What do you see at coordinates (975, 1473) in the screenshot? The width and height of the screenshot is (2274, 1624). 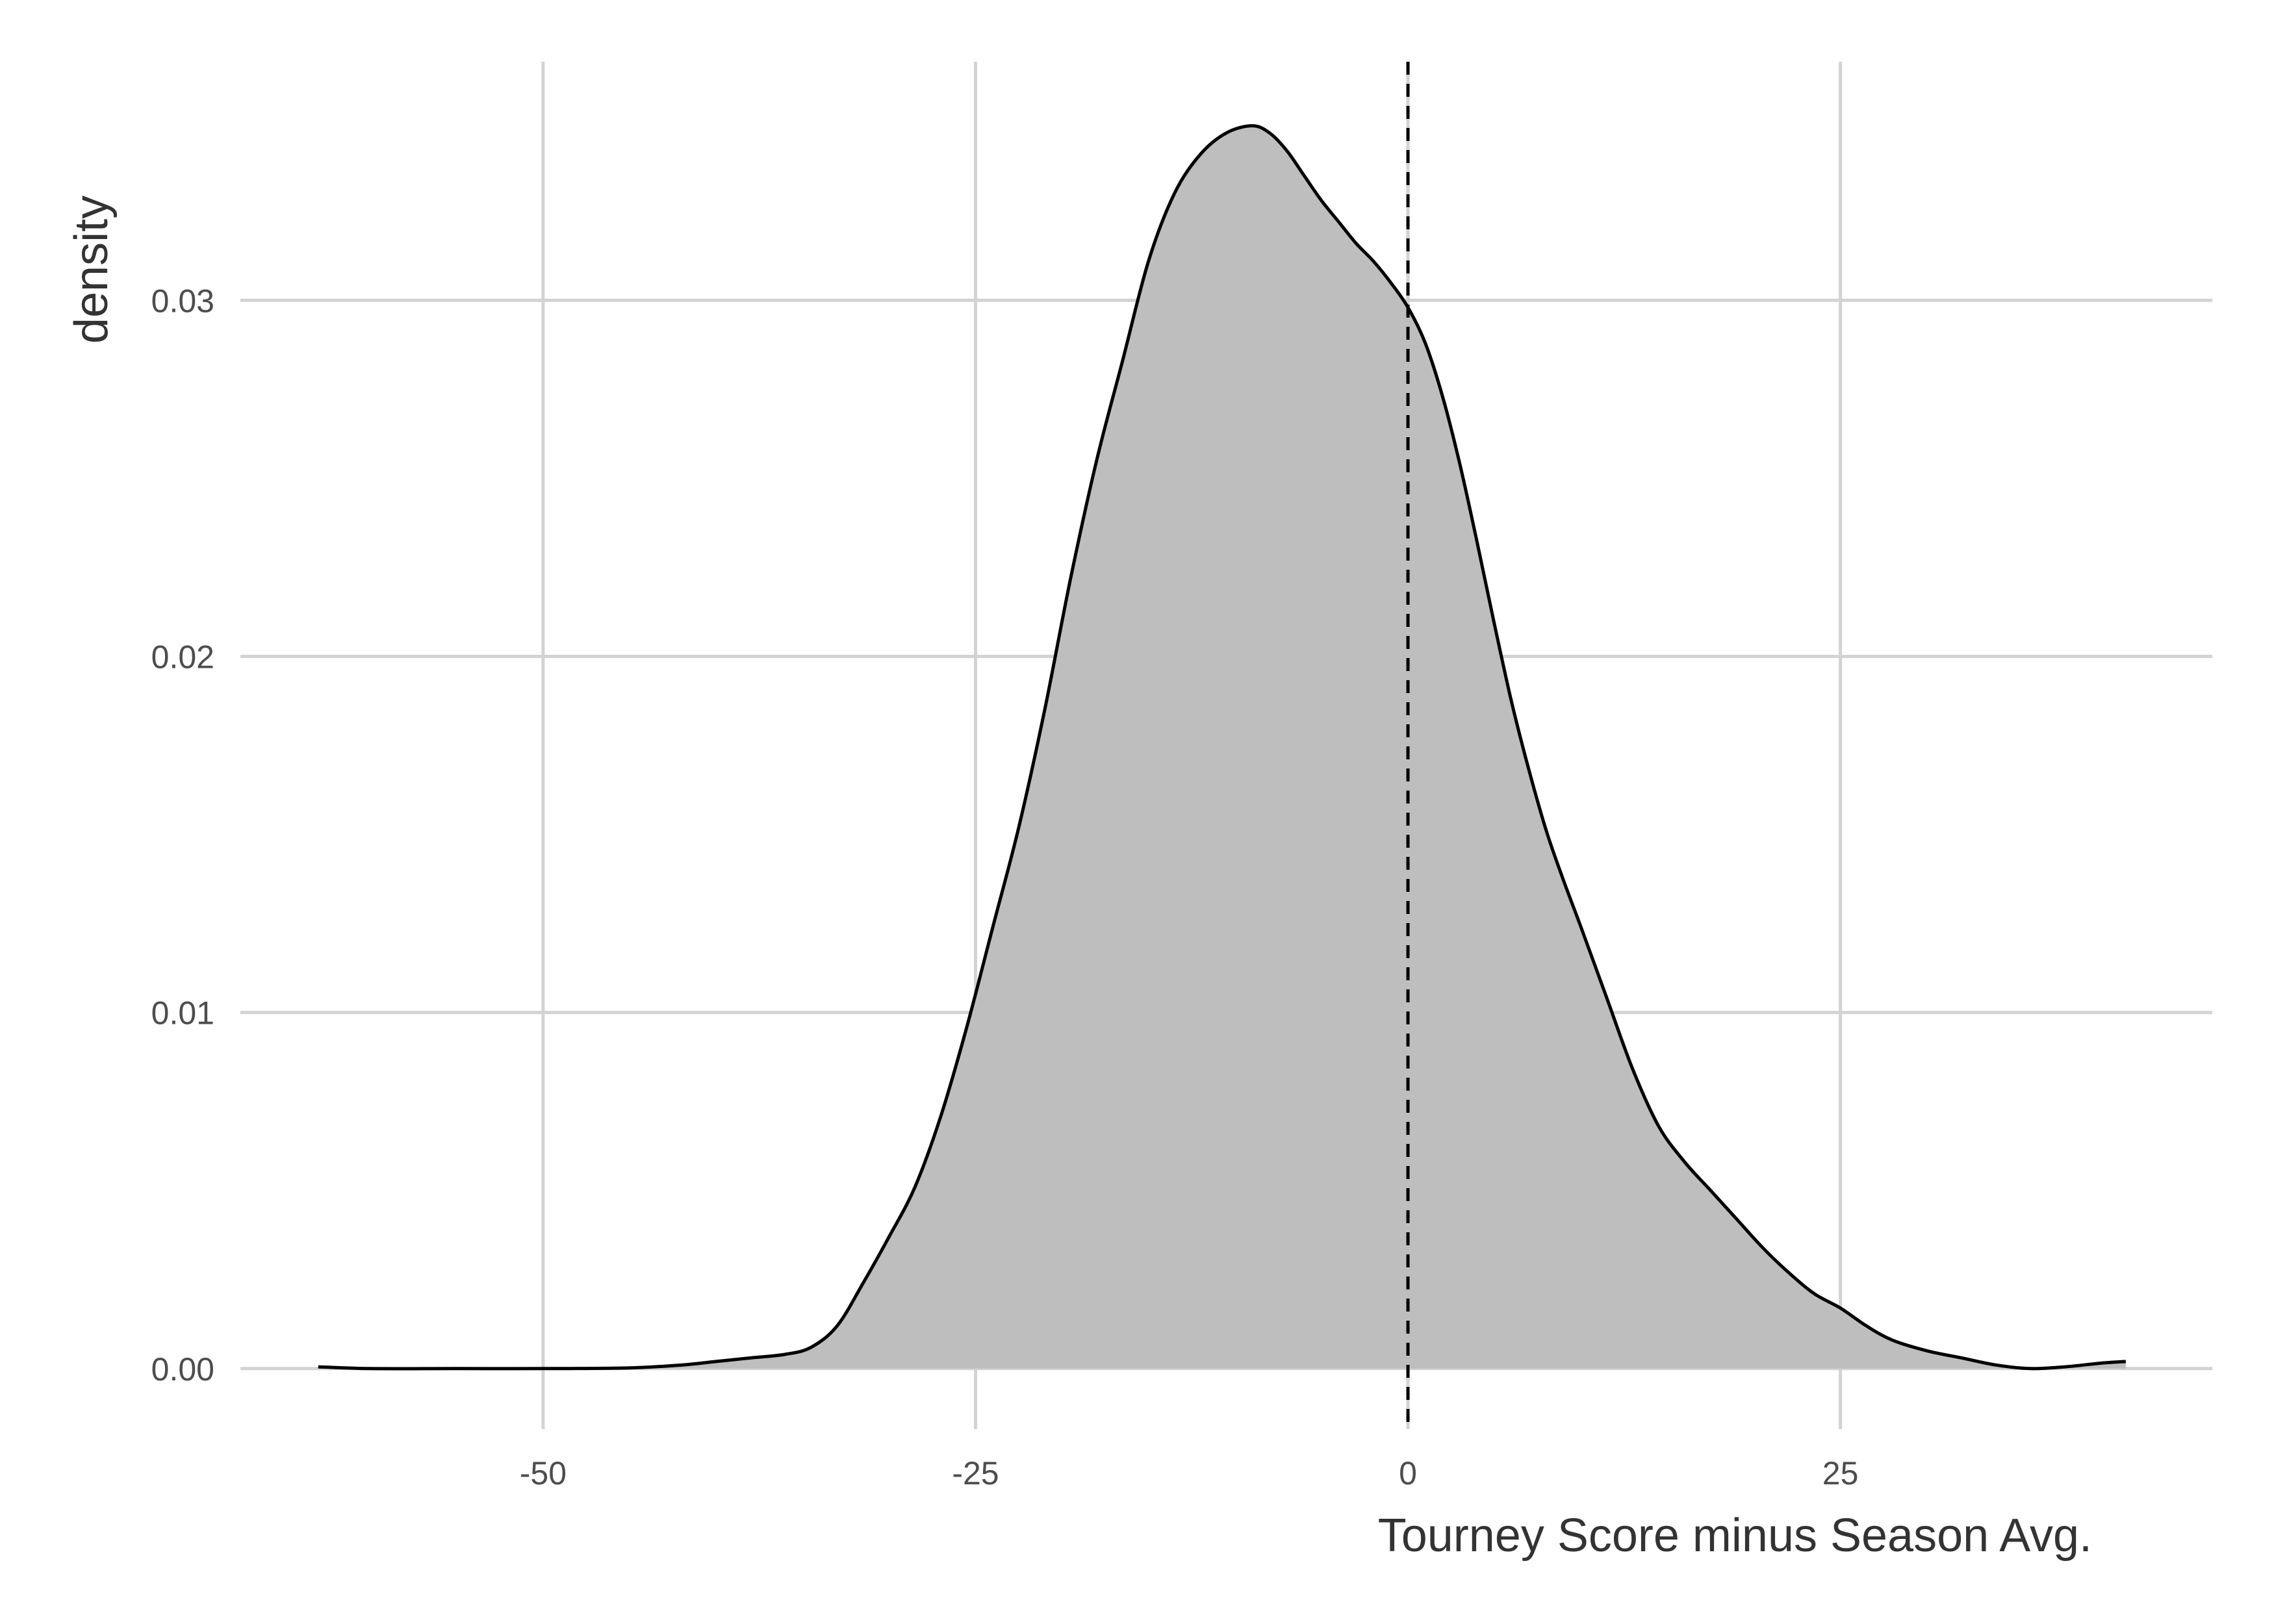 I see `x-tick-label: -25` at bounding box center [975, 1473].